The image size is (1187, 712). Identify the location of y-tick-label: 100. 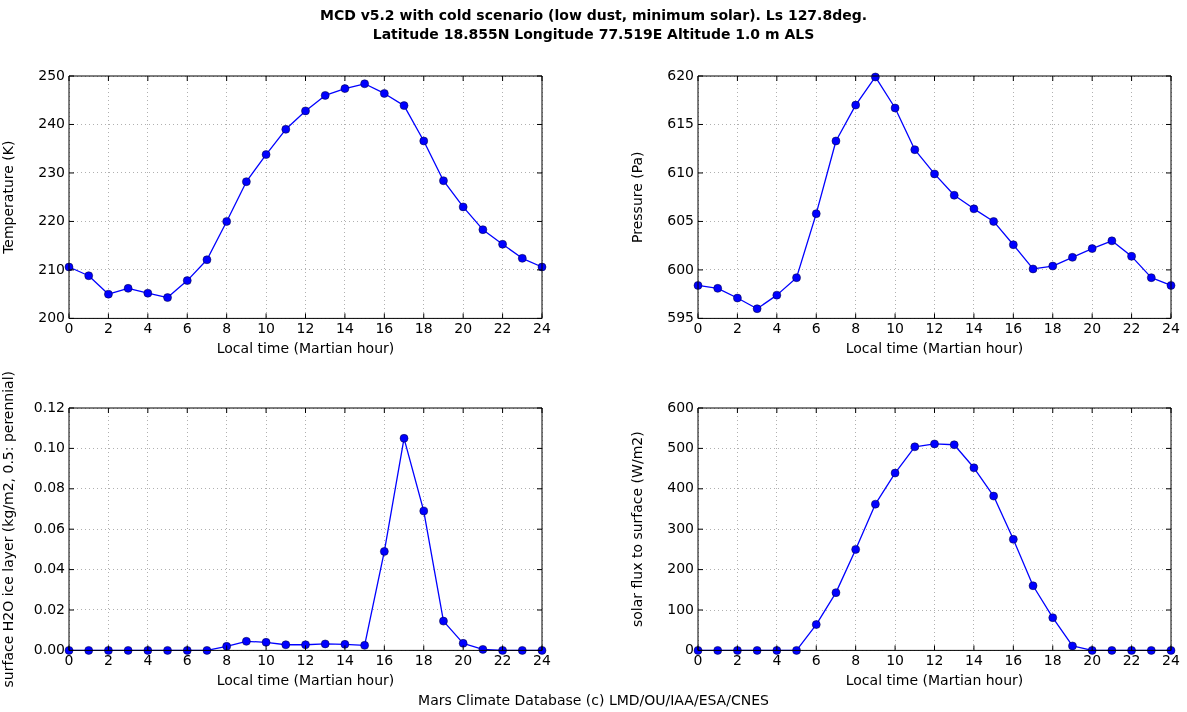
(680, 608).